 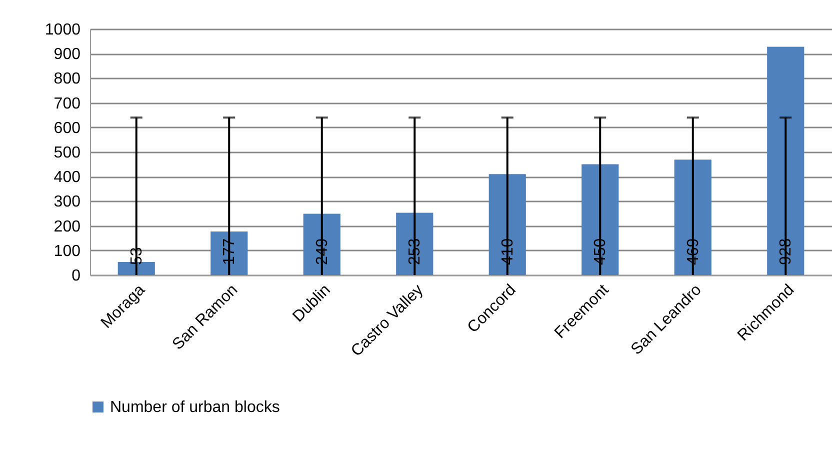 I want to click on y-tick-label: 300, so click(x=67, y=202).